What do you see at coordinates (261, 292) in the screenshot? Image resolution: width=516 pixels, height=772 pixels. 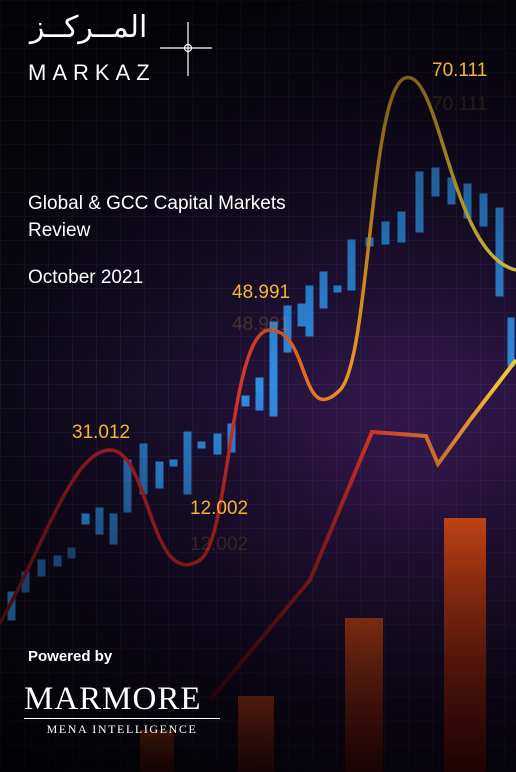 I see `chart-value-label: 48.991` at bounding box center [261, 292].